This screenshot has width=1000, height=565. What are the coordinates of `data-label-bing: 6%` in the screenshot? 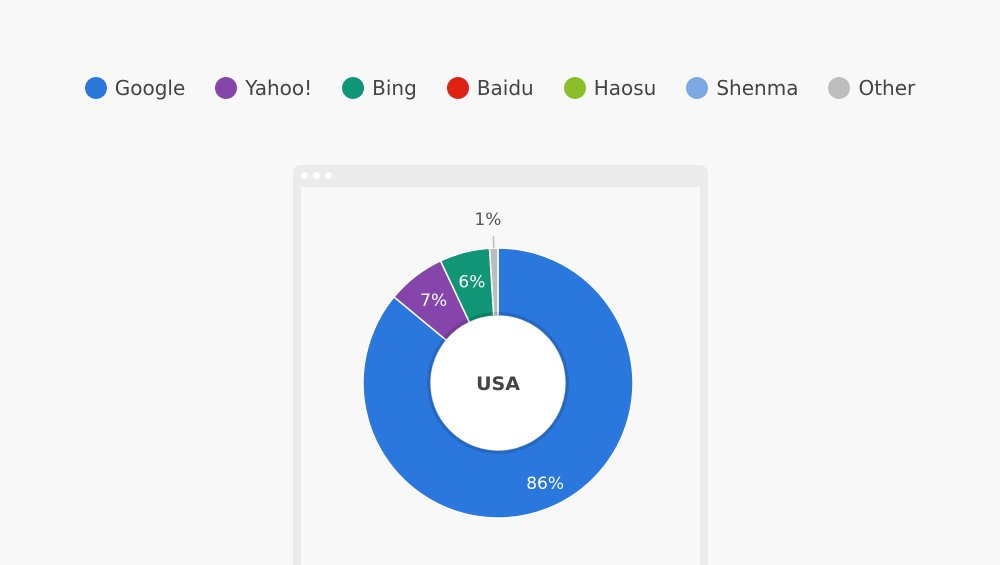 It's located at (471, 282).